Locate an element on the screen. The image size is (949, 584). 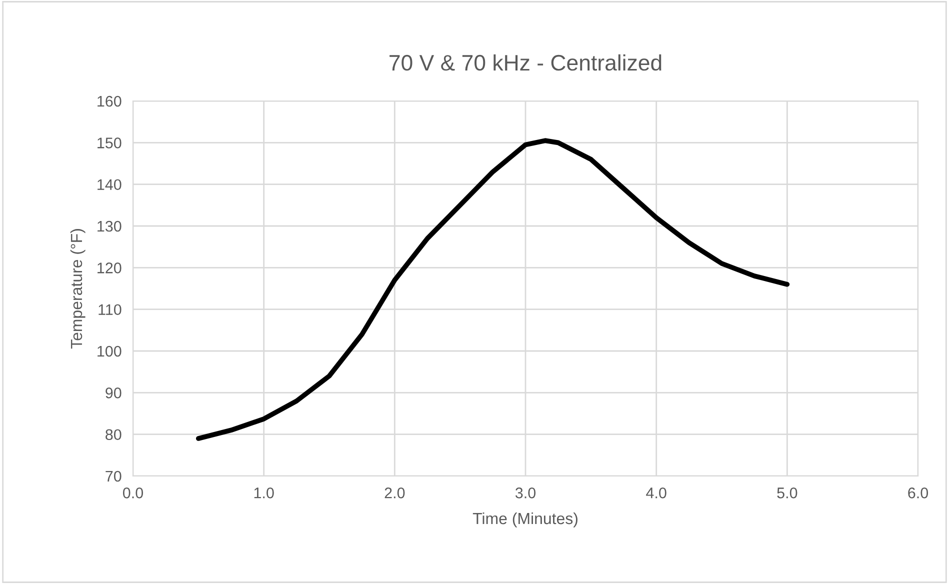
y-tick-label: 160 is located at coordinates (110, 101).